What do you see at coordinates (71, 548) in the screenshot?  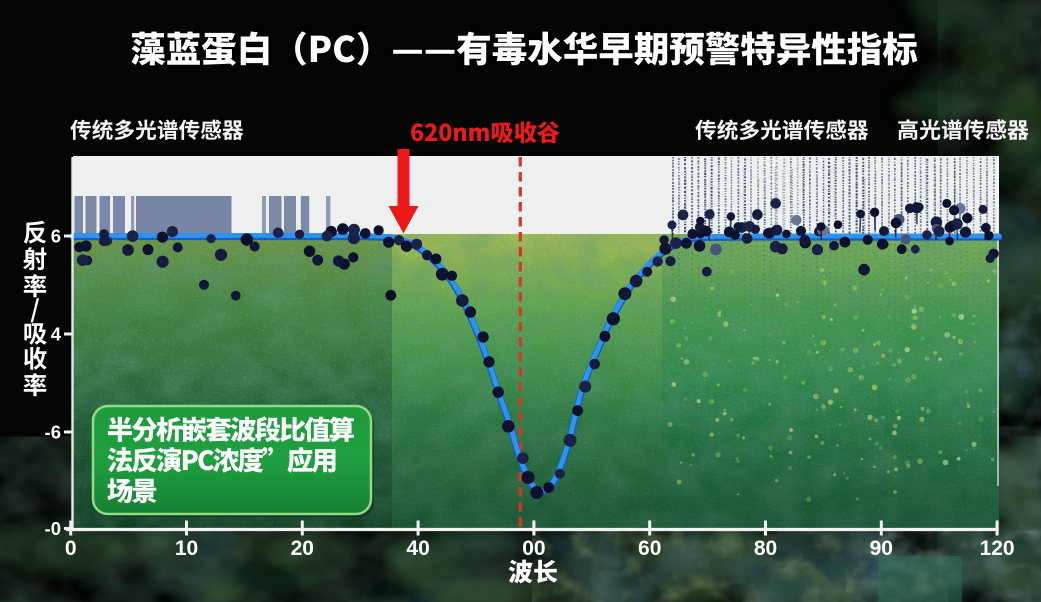 I see `svg-text: 0` at bounding box center [71, 548].